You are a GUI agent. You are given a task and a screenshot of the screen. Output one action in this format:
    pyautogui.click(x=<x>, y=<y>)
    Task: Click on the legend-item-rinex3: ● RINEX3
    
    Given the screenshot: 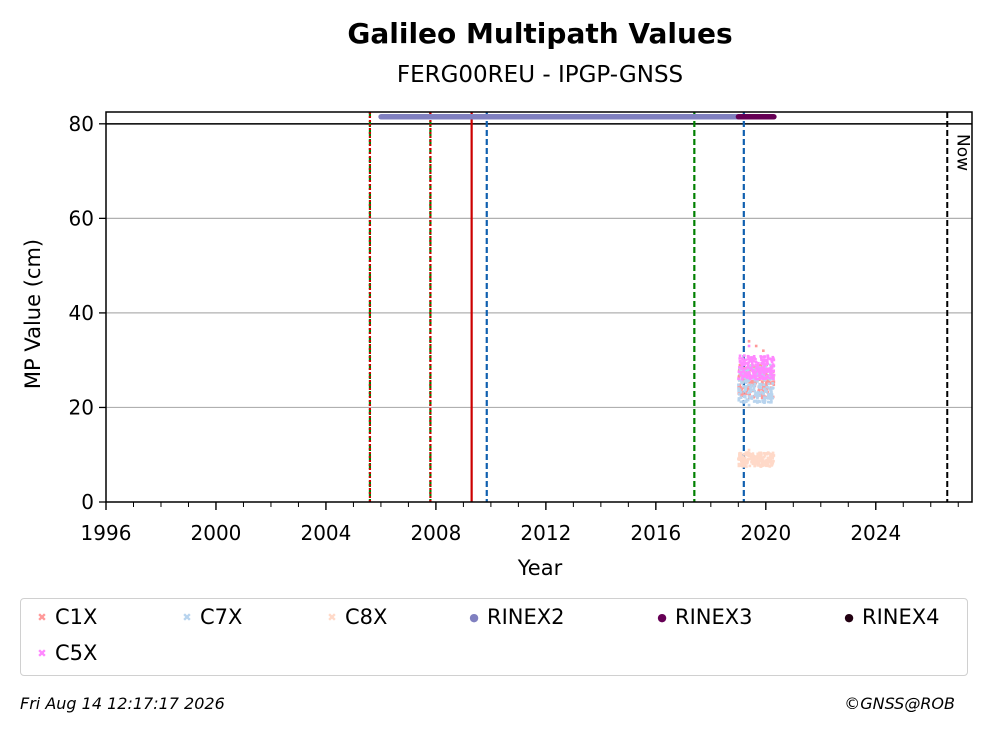 What is the action you would take?
    pyautogui.click(x=704, y=617)
    